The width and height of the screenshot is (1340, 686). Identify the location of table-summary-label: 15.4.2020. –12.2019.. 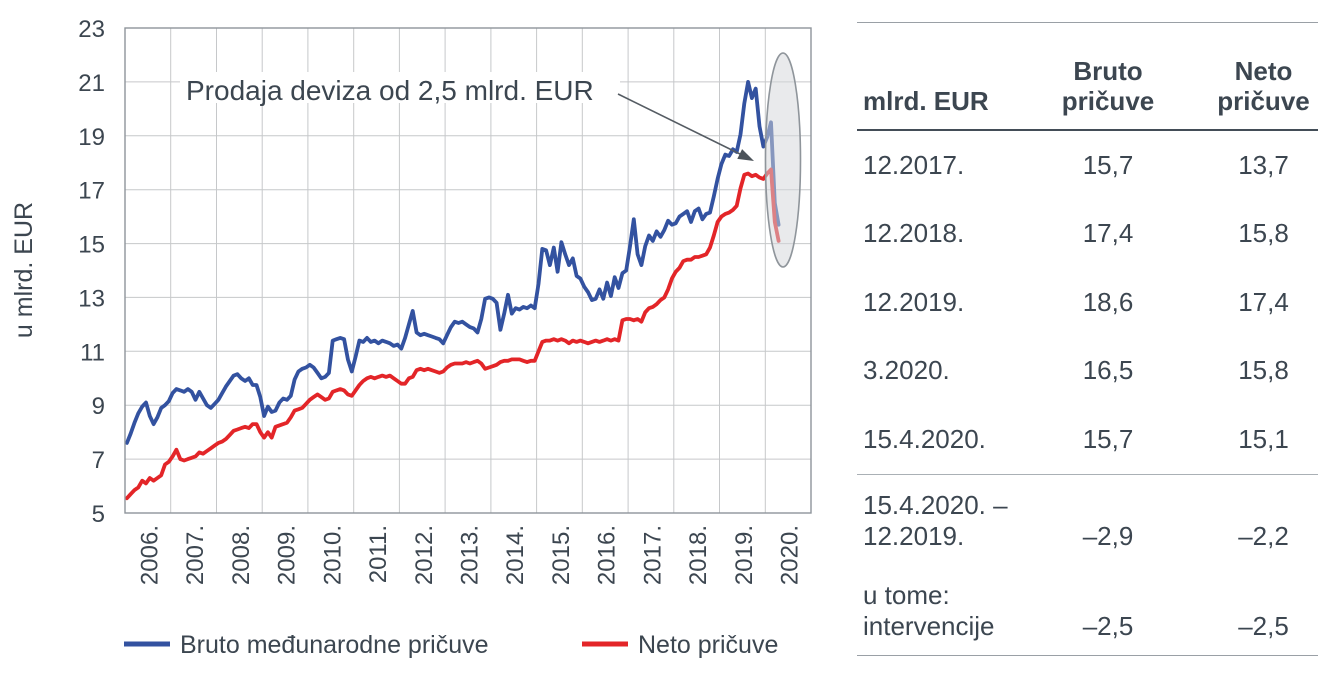
(935, 520).